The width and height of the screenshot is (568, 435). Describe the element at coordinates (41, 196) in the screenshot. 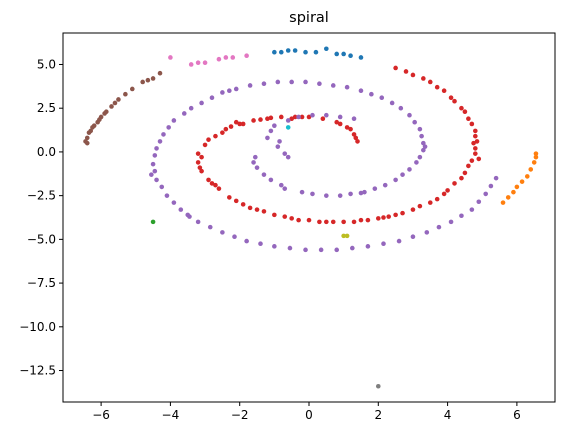

I see `y-tick-label: −2.5` at that location.